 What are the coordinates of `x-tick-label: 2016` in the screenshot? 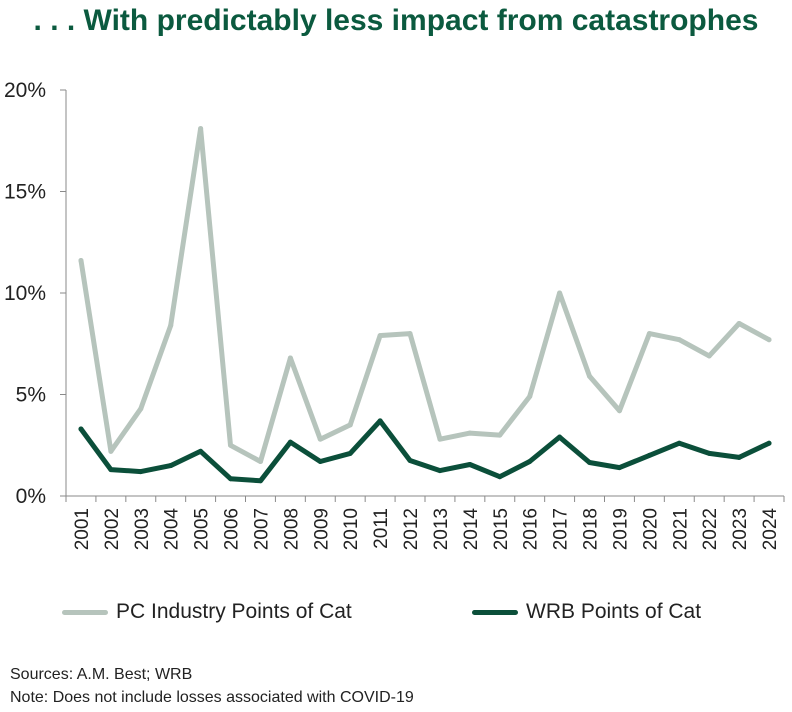 It's located at (531, 529).